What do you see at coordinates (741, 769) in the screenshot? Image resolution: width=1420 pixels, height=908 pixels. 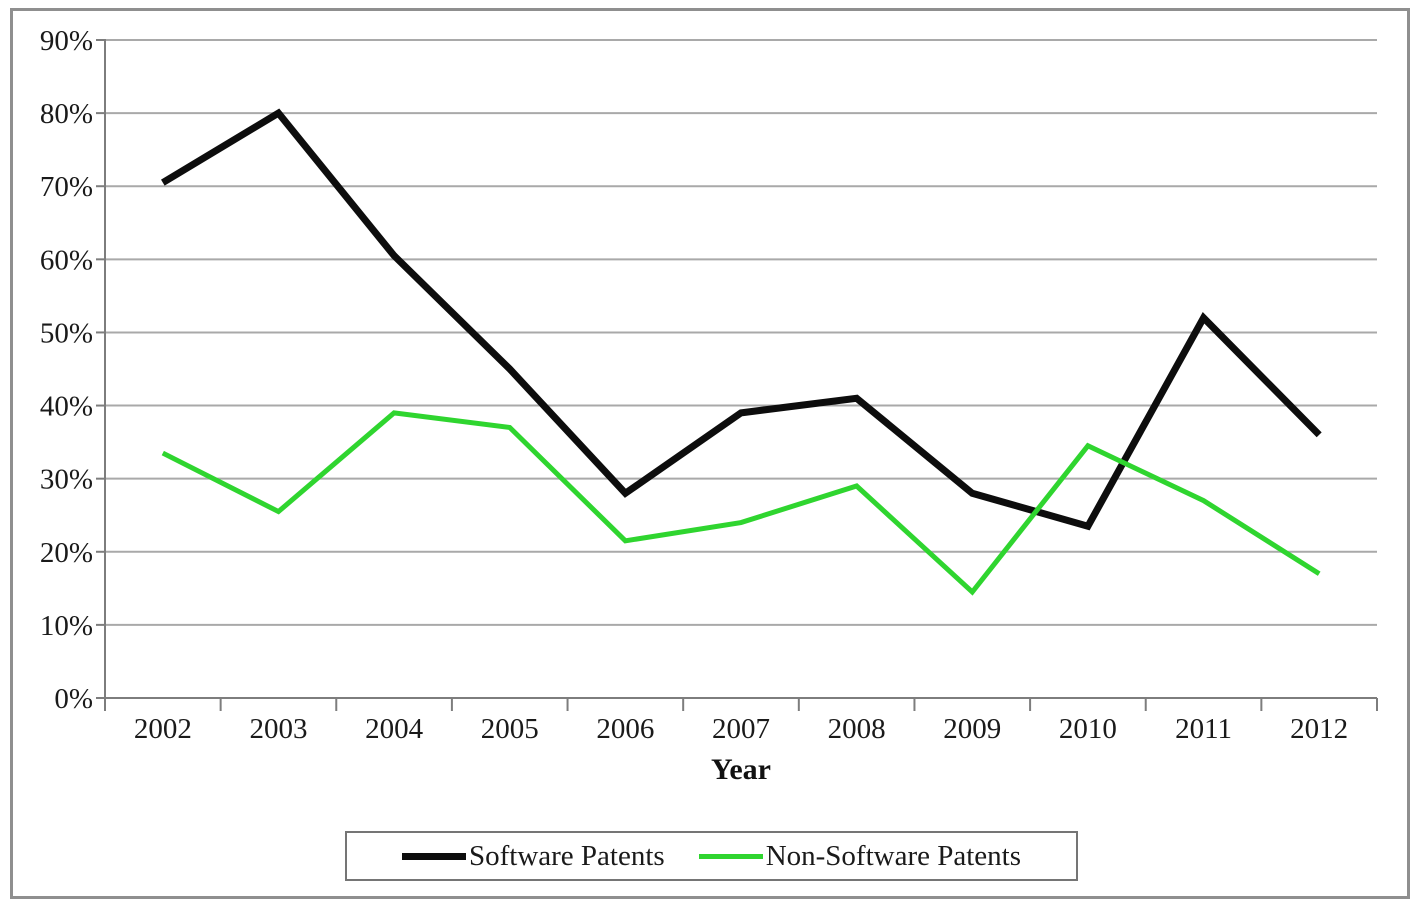 I see `x-axis-title: Year` at bounding box center [741, 769].